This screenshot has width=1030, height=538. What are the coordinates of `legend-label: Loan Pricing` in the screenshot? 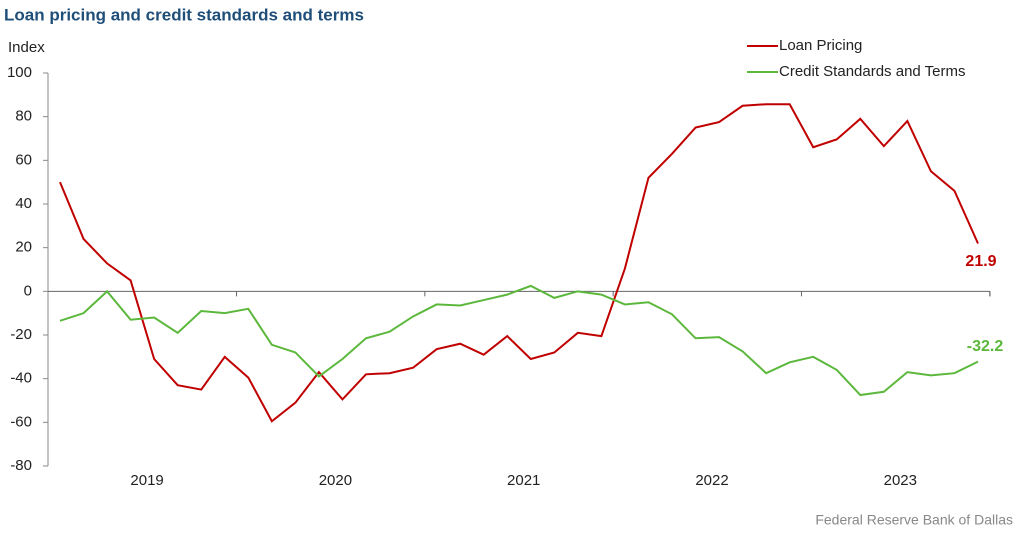 It's located at (820, 45).